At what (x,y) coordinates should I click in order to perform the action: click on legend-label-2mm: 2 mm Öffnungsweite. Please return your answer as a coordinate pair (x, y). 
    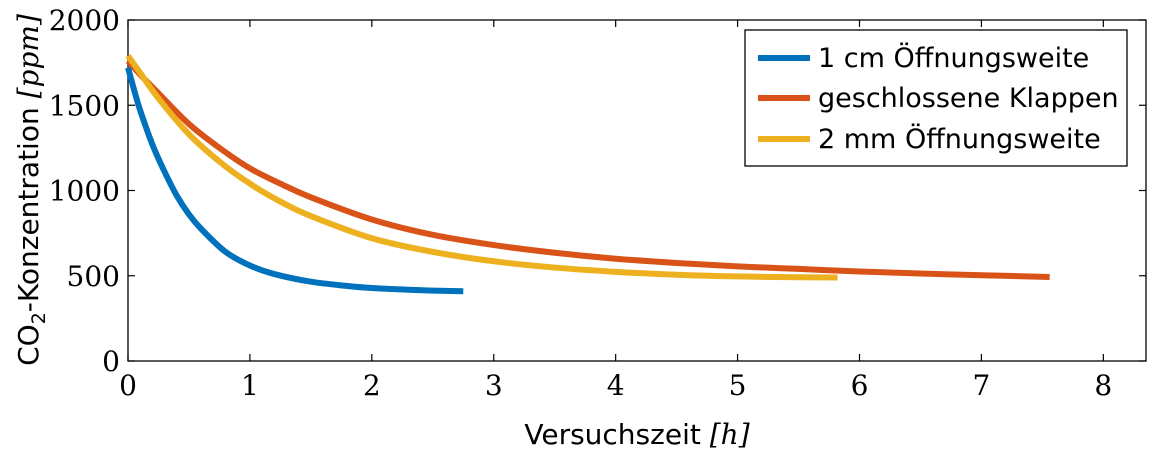
    Looking at the image, I should click on (959, 139).